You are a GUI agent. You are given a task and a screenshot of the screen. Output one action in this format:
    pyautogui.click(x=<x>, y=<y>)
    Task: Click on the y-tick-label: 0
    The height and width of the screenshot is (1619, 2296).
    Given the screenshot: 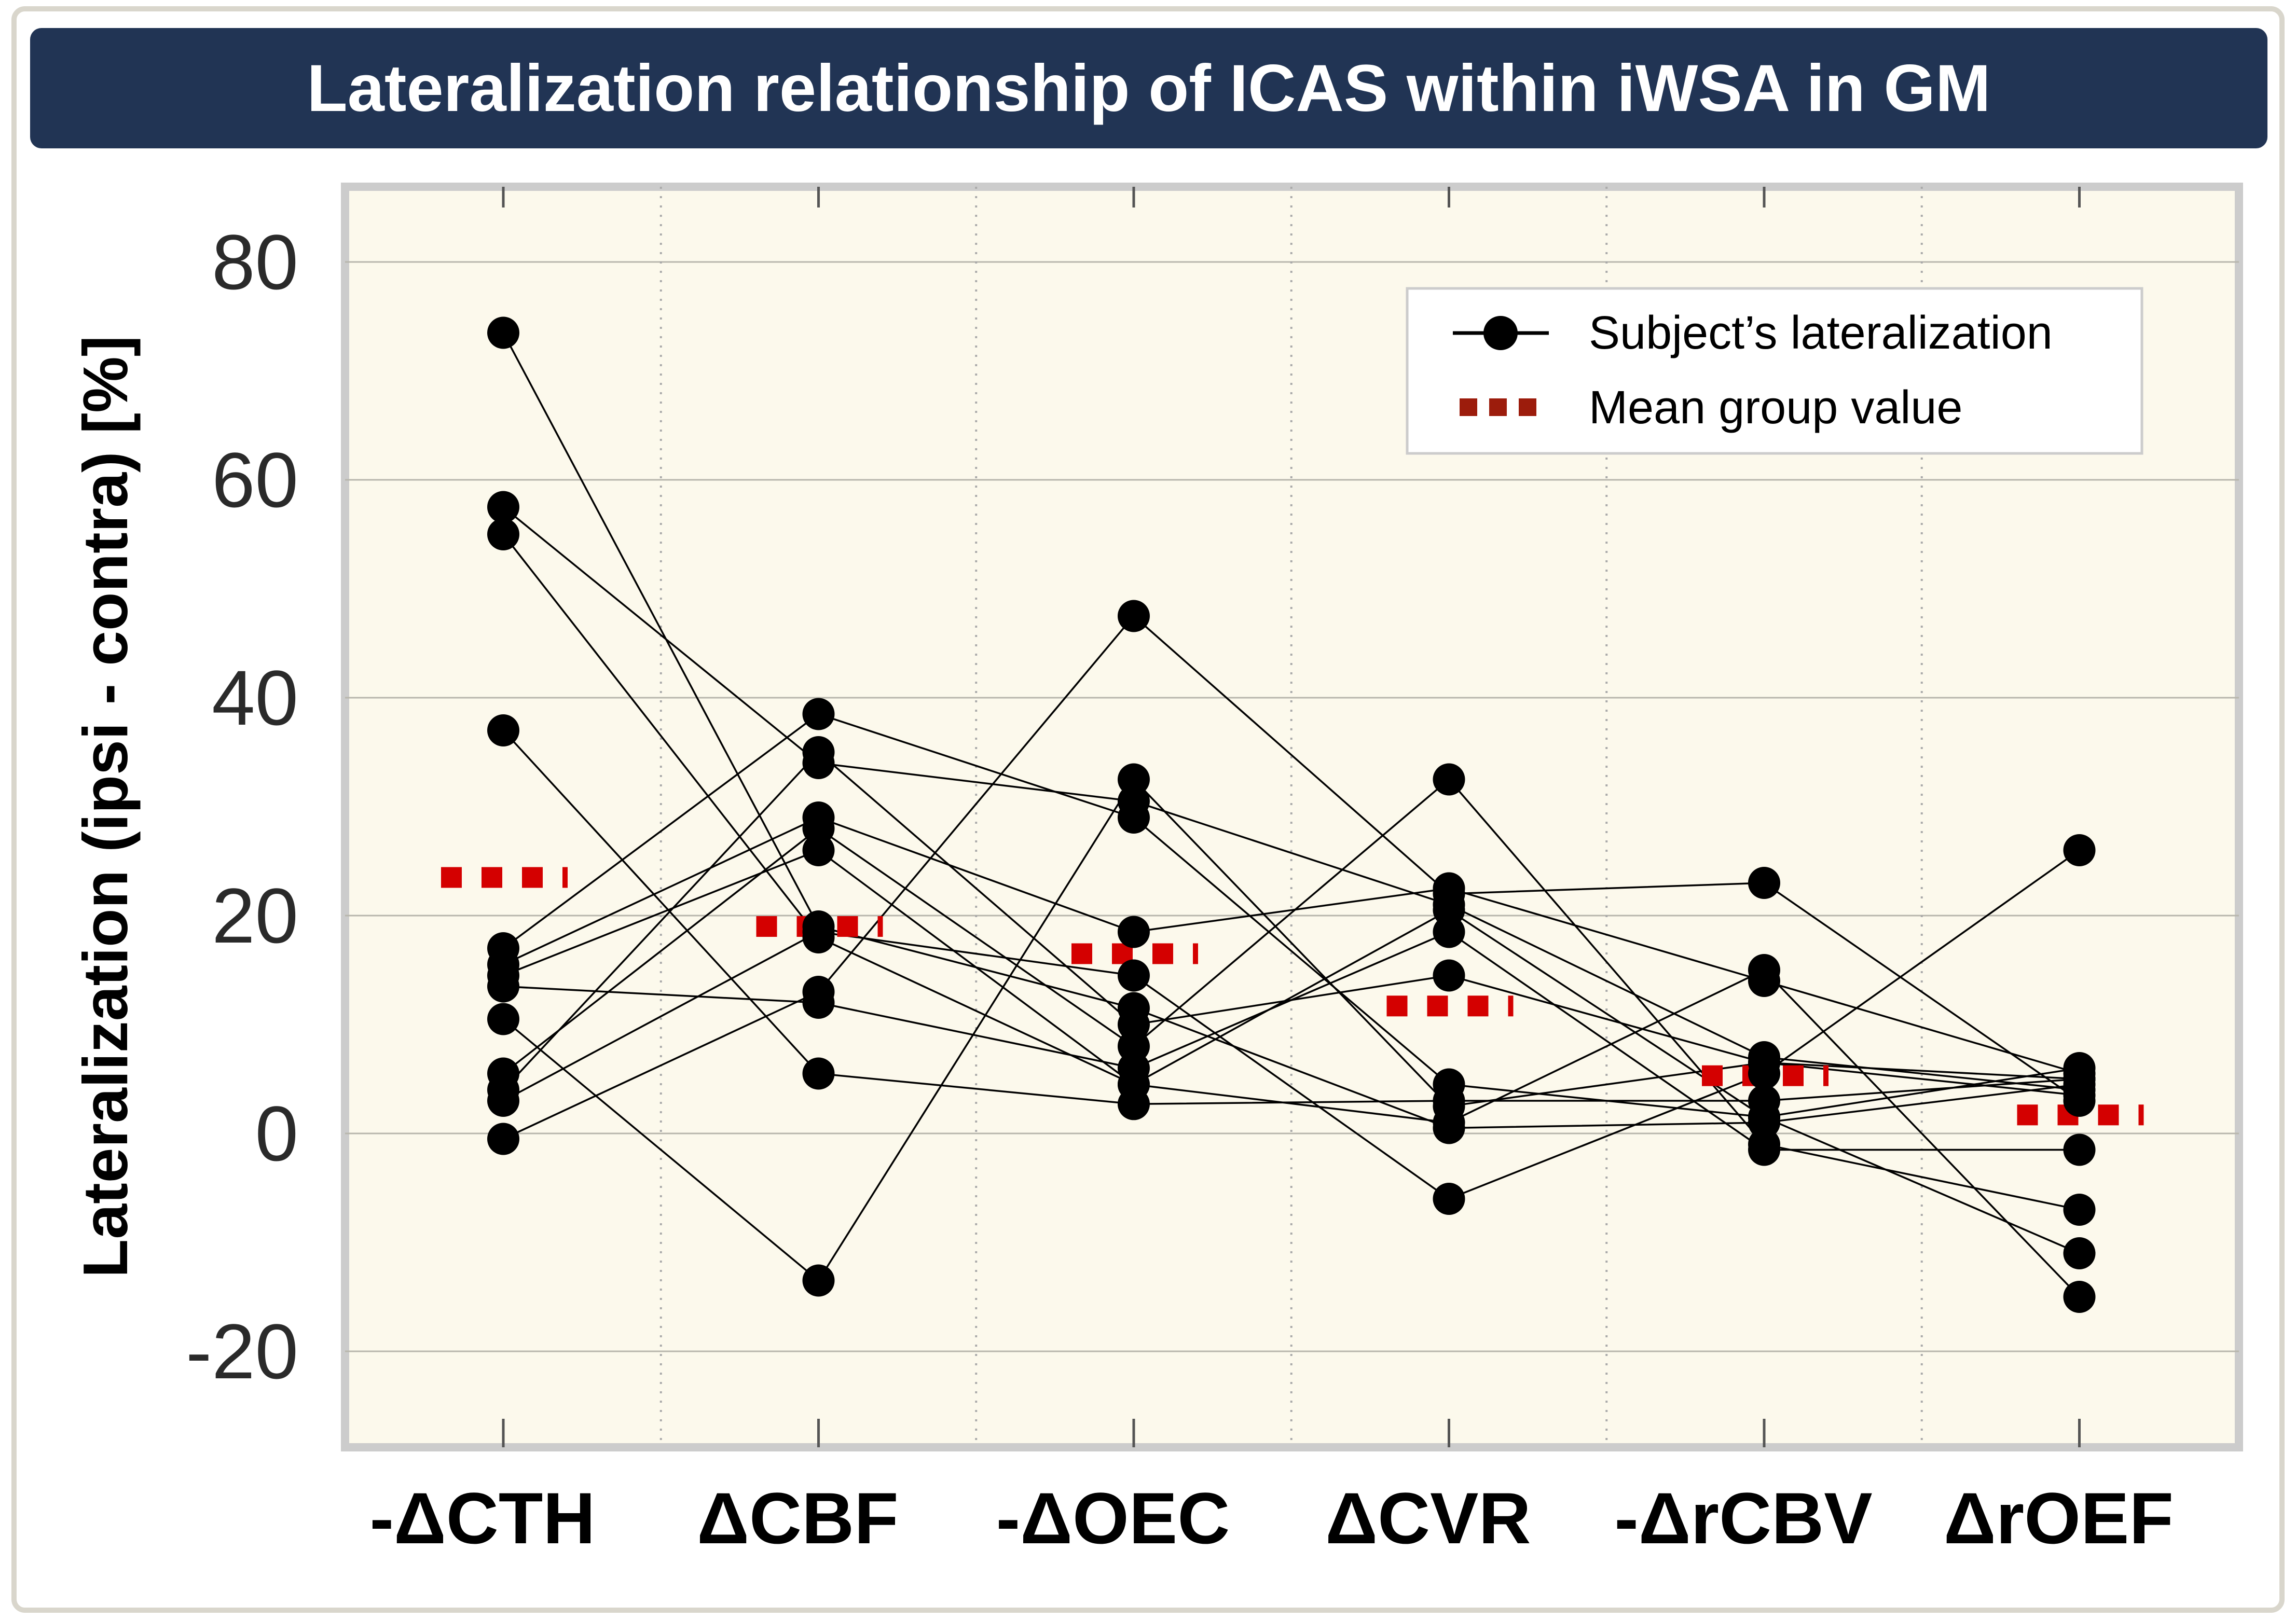 What is the action you would take?
    pyautogui.click(x=276, y=1133)
    